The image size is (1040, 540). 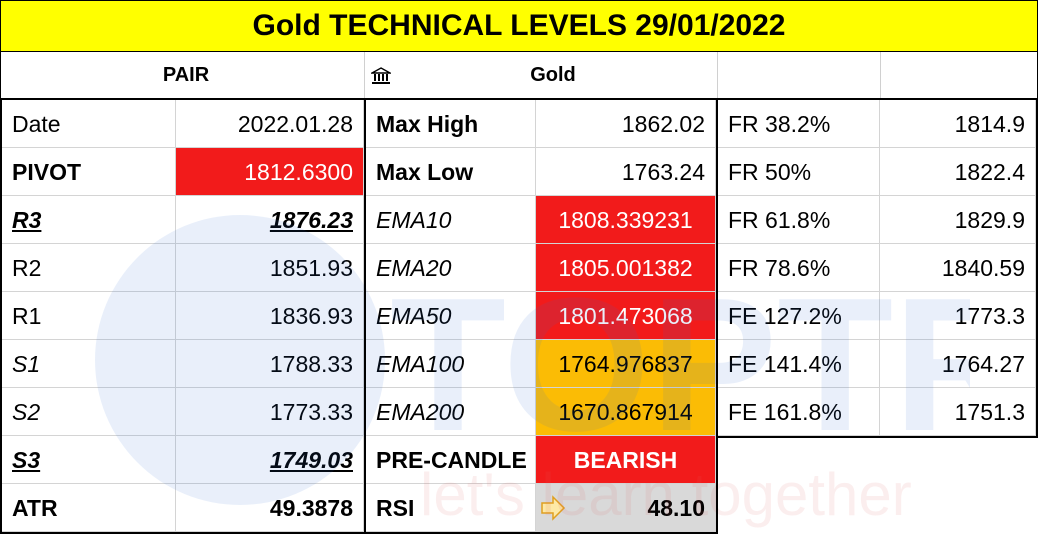 I want to click on instrument-label: Gold, so click(x=553, y=75).